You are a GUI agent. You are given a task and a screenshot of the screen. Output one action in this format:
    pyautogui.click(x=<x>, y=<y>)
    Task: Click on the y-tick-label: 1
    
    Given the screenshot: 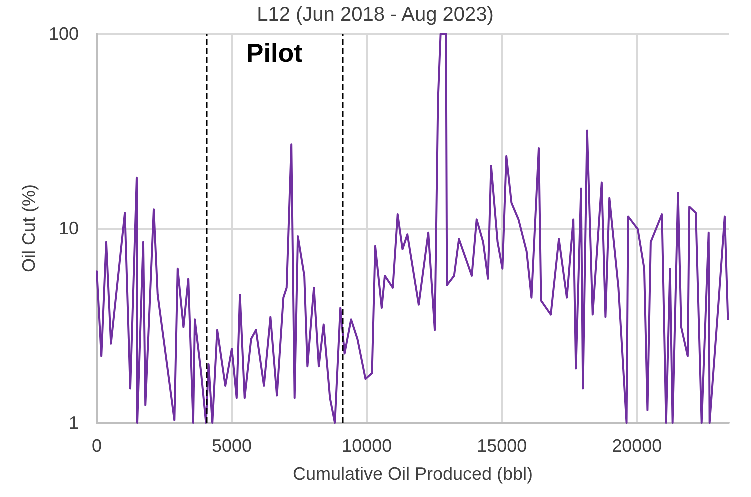 What is the action you would take?
    pyautogui.click(x=73, y=423)
    